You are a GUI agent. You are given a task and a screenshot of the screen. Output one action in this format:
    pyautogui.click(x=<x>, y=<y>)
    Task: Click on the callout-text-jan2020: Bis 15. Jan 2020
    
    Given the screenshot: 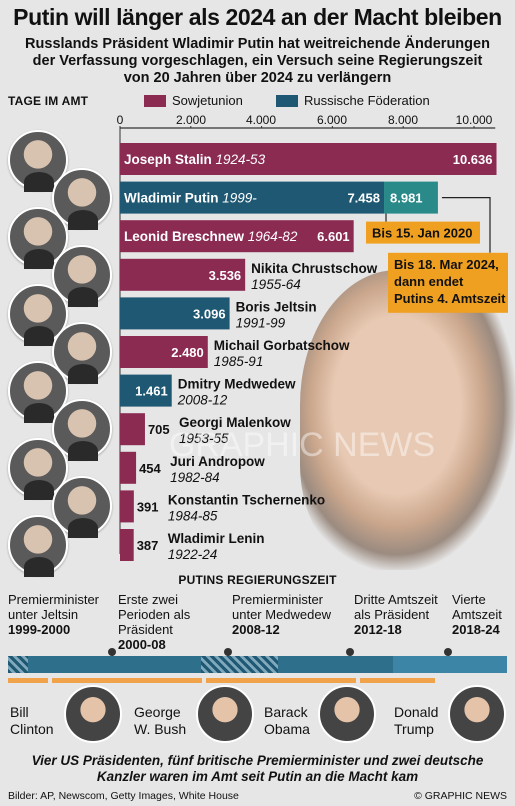 What is the action you would take?
    pyautogui.click(x=422, y=233)
    